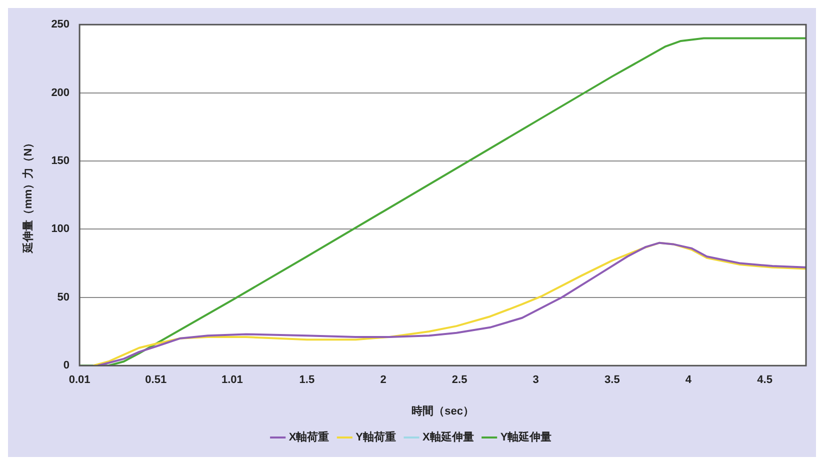 This screenshot has width=824, height=465. I want to click on legend-label: X軸延伸量, so click(448, 437).